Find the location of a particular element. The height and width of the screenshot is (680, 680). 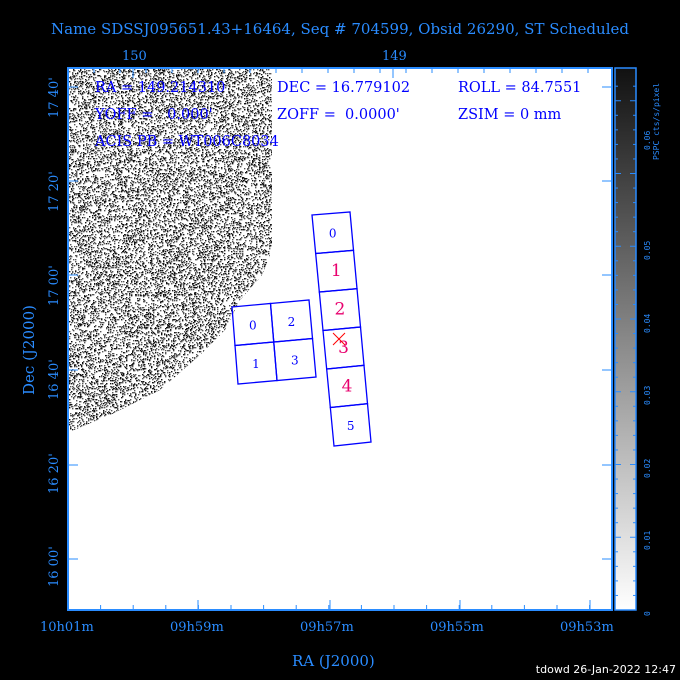

ra-readout: RA = 149.214310 is located at coordinates (160, 88).